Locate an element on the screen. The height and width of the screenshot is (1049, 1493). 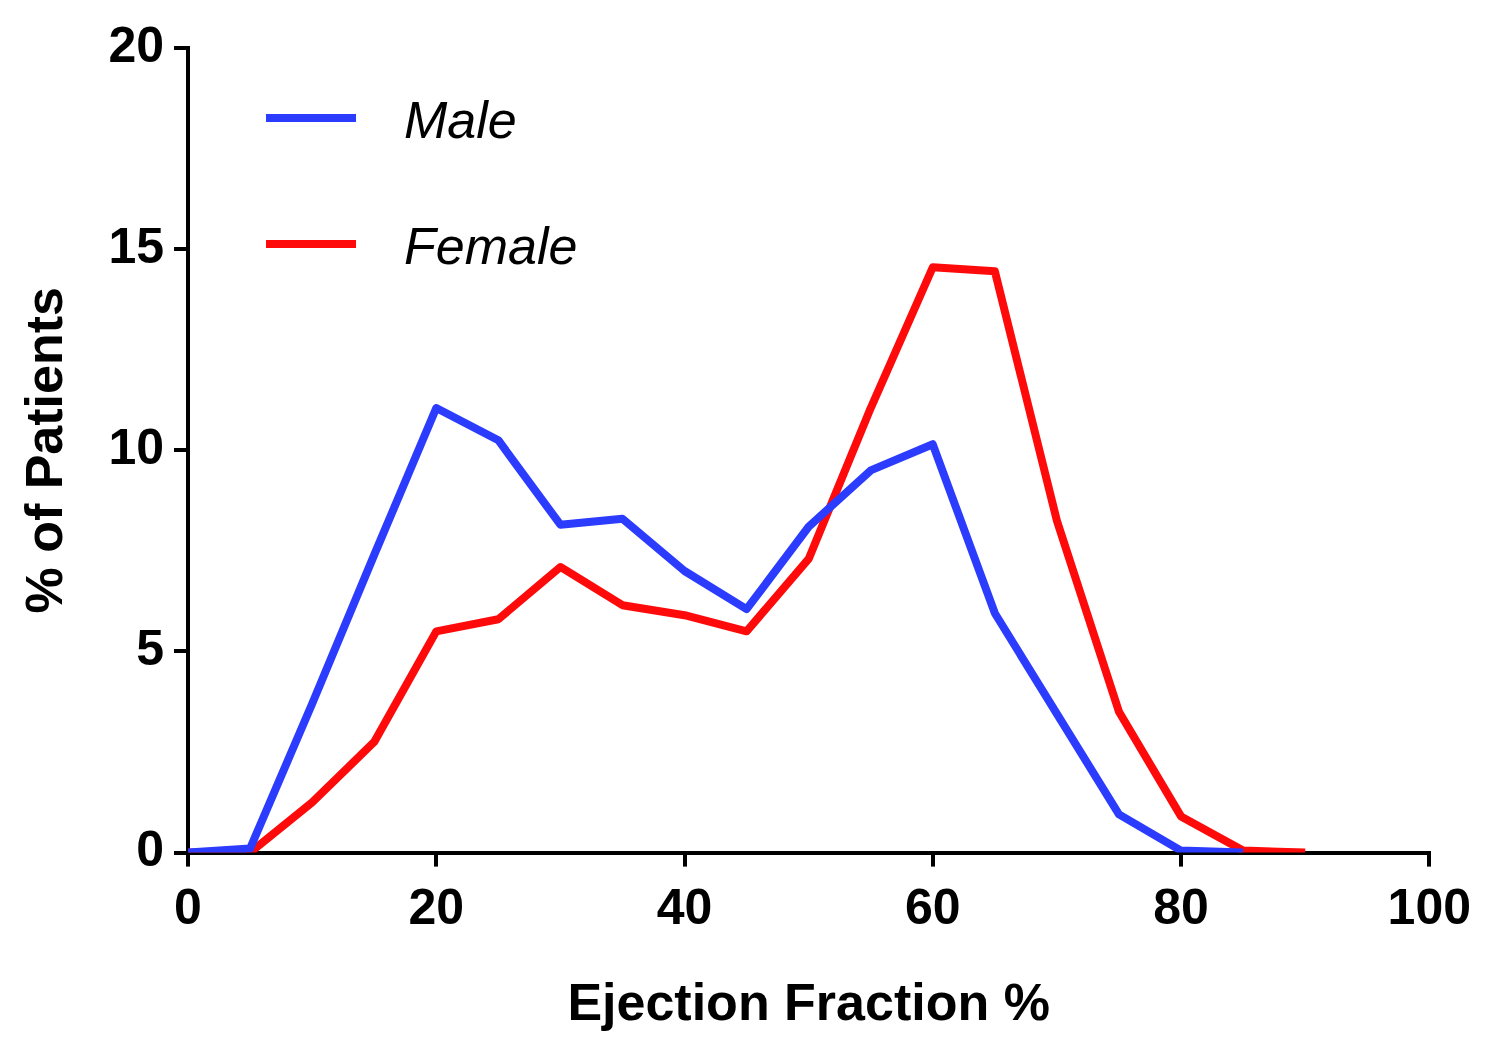
x-axis-title: Ejection Fraction % is located at coordinates (808, 1002).